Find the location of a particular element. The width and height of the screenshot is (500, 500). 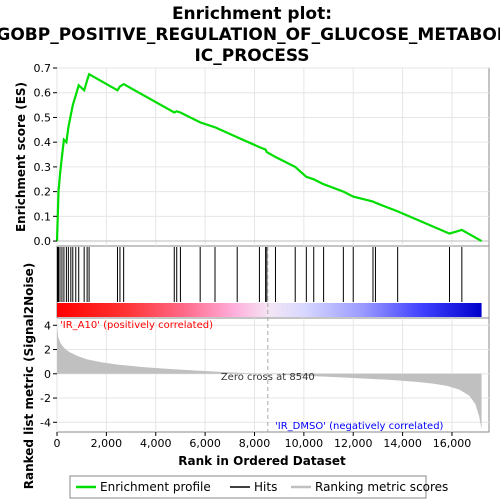

metric-y-tick-label: 4 is located at coordinates (47, 325).